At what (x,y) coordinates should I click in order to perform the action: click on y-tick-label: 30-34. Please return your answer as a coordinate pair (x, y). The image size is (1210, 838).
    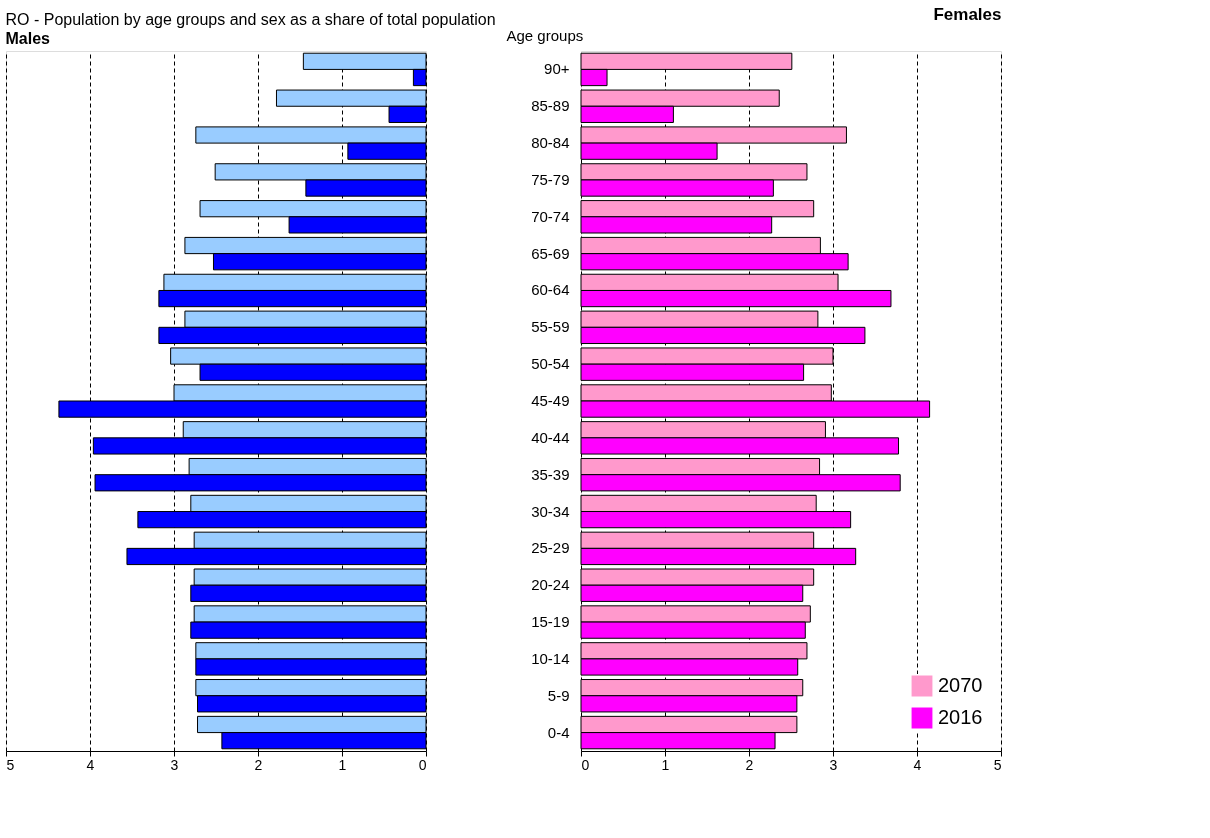
    Looking at the image, I should click on (550, 511).